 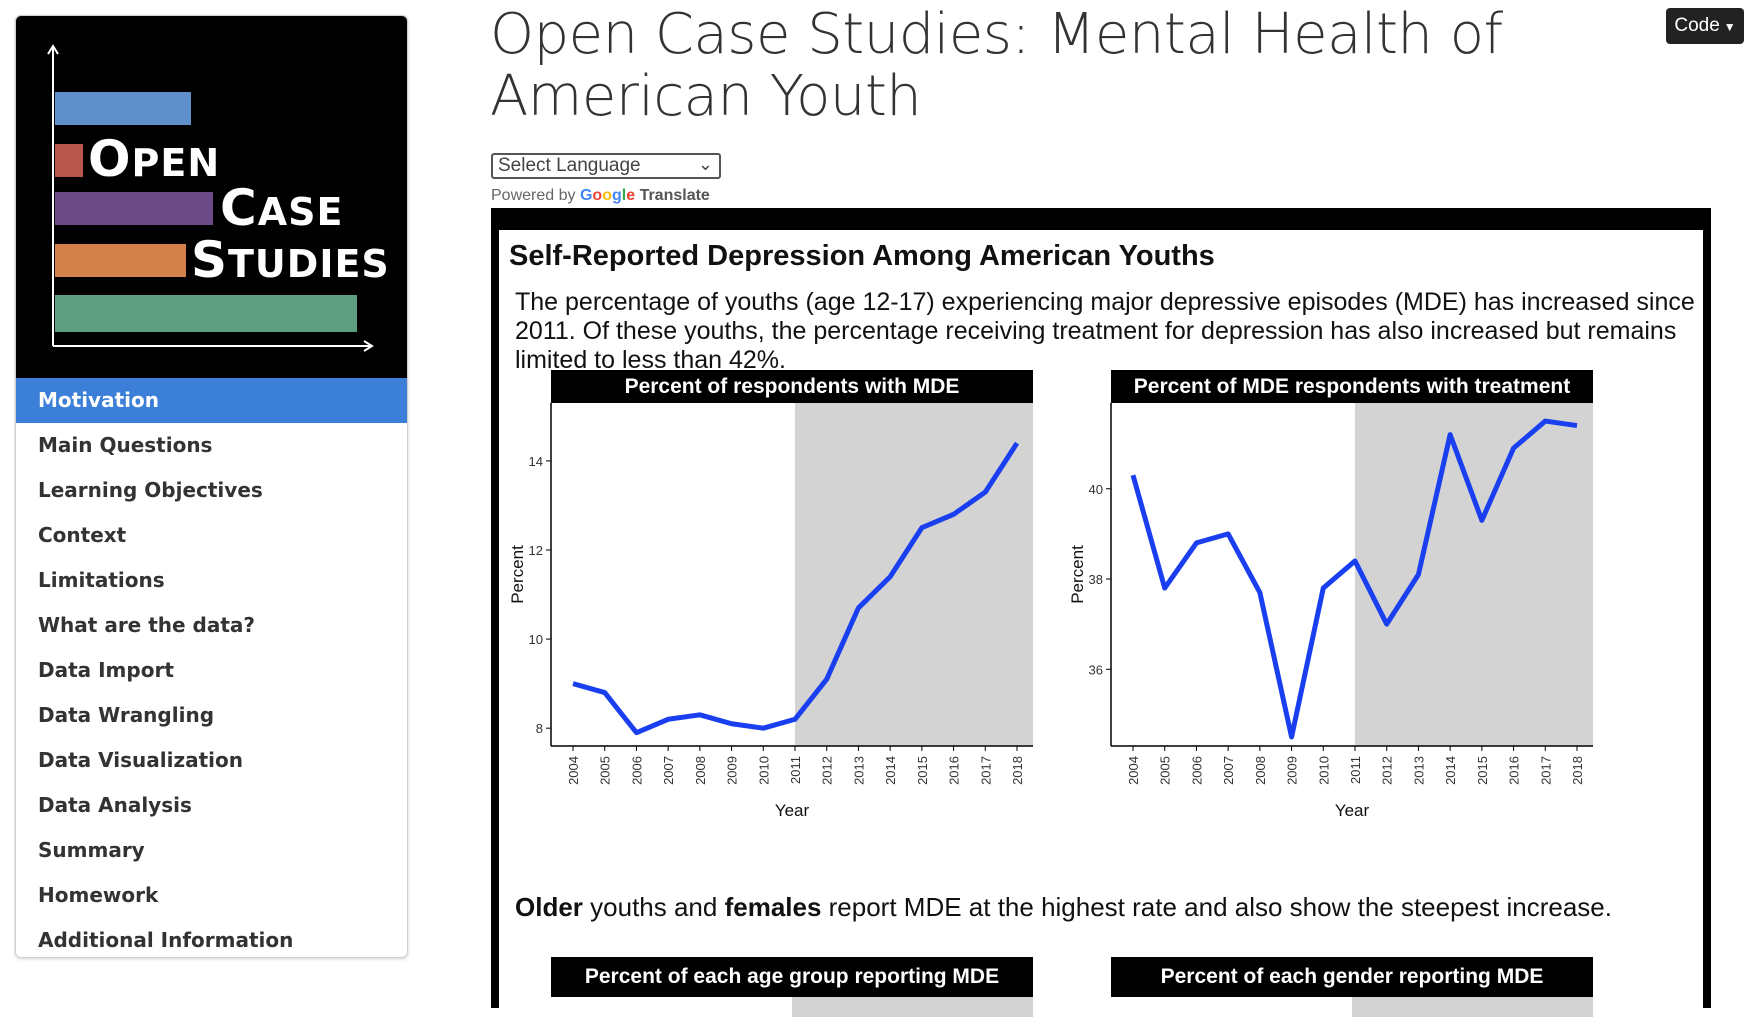 I want to click on google-logo: Google, so click(x=607, y=195).